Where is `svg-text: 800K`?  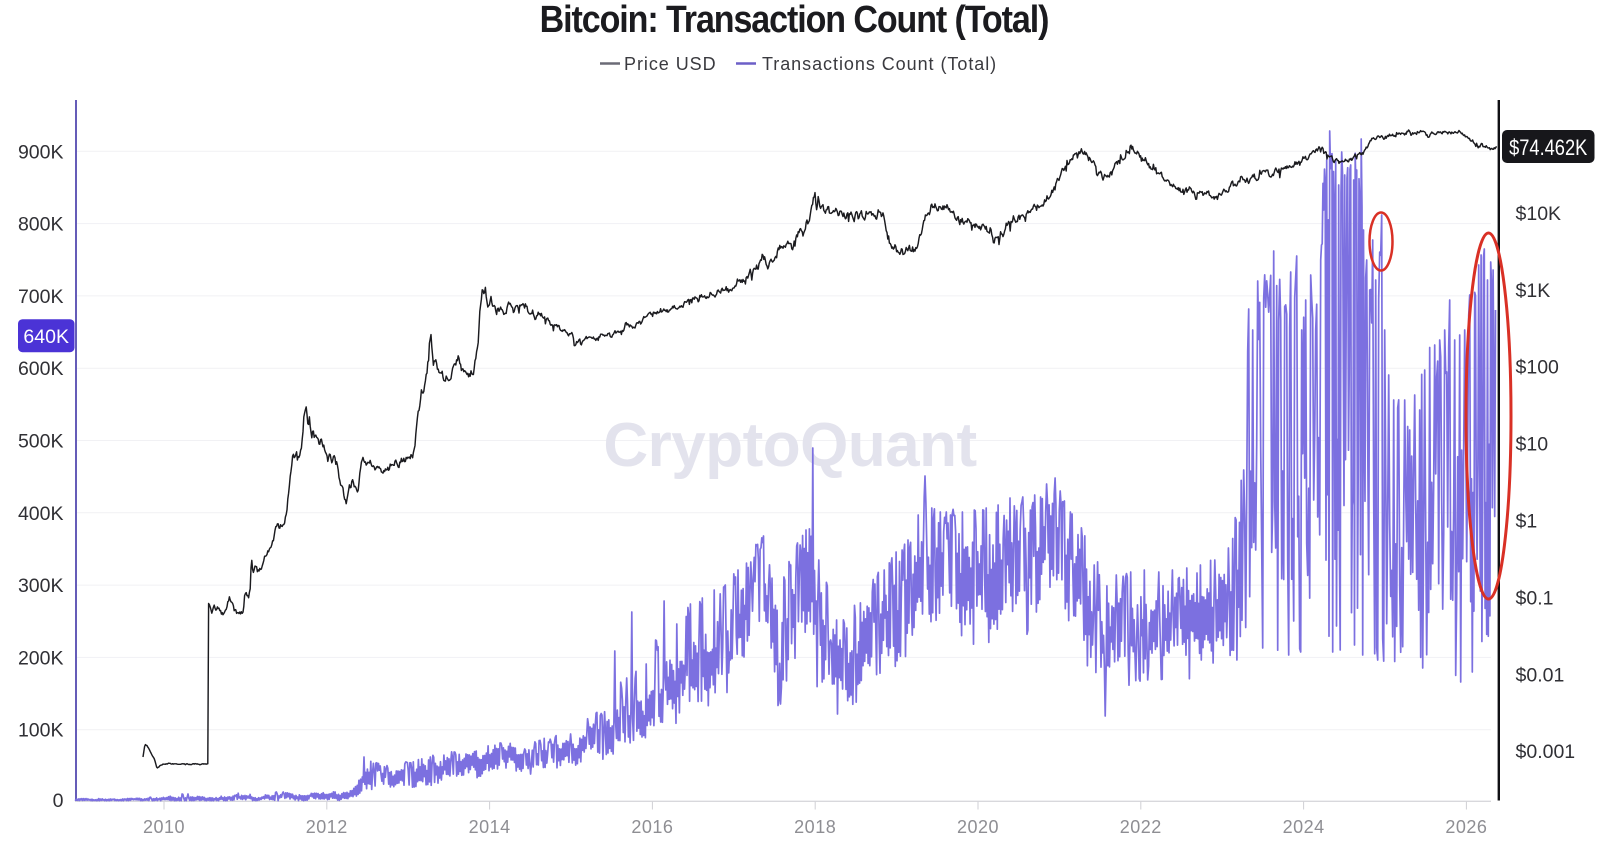
svg-text: 800K is located at coordinates (41, 225).